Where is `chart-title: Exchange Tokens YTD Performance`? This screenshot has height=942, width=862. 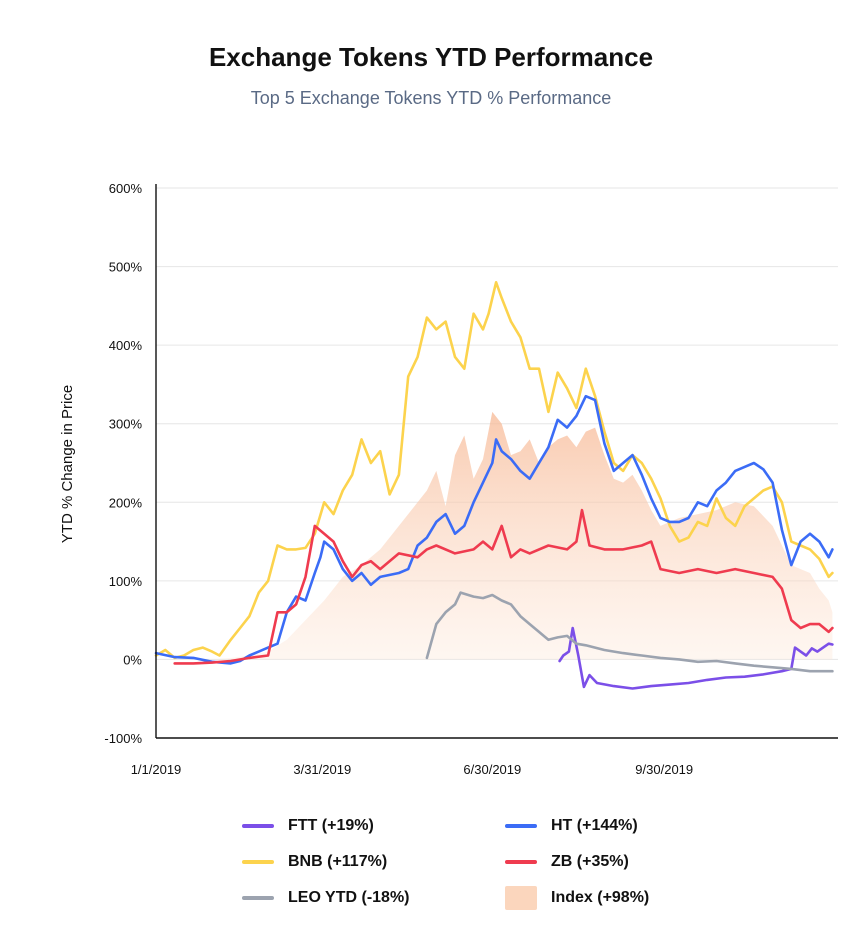 chart-title: Exchange Tokens YTD Performance is located at coordinates (431, 57).